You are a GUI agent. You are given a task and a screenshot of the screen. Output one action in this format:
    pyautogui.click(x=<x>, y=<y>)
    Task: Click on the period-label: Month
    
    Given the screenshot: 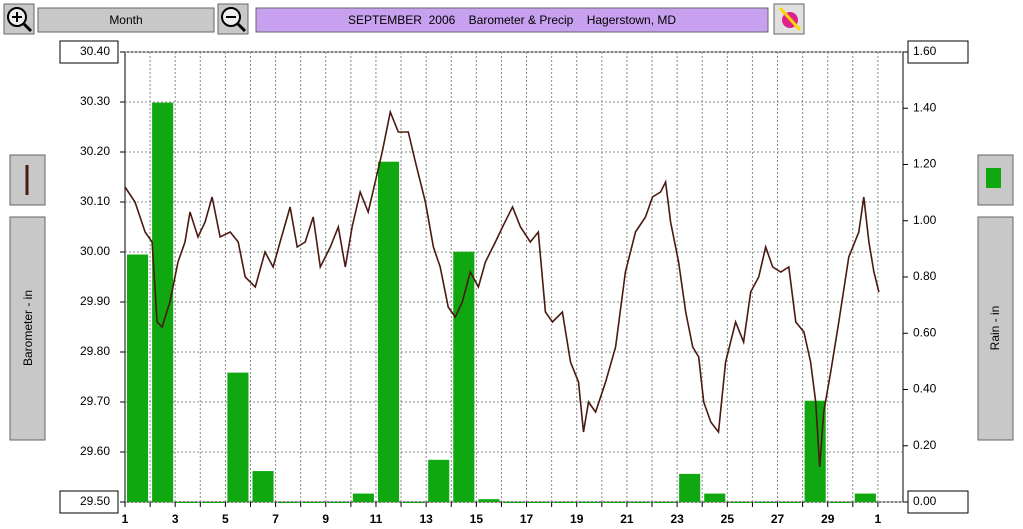 What is the action you would take?
    pyautogui.click(x=125, y=20)
    